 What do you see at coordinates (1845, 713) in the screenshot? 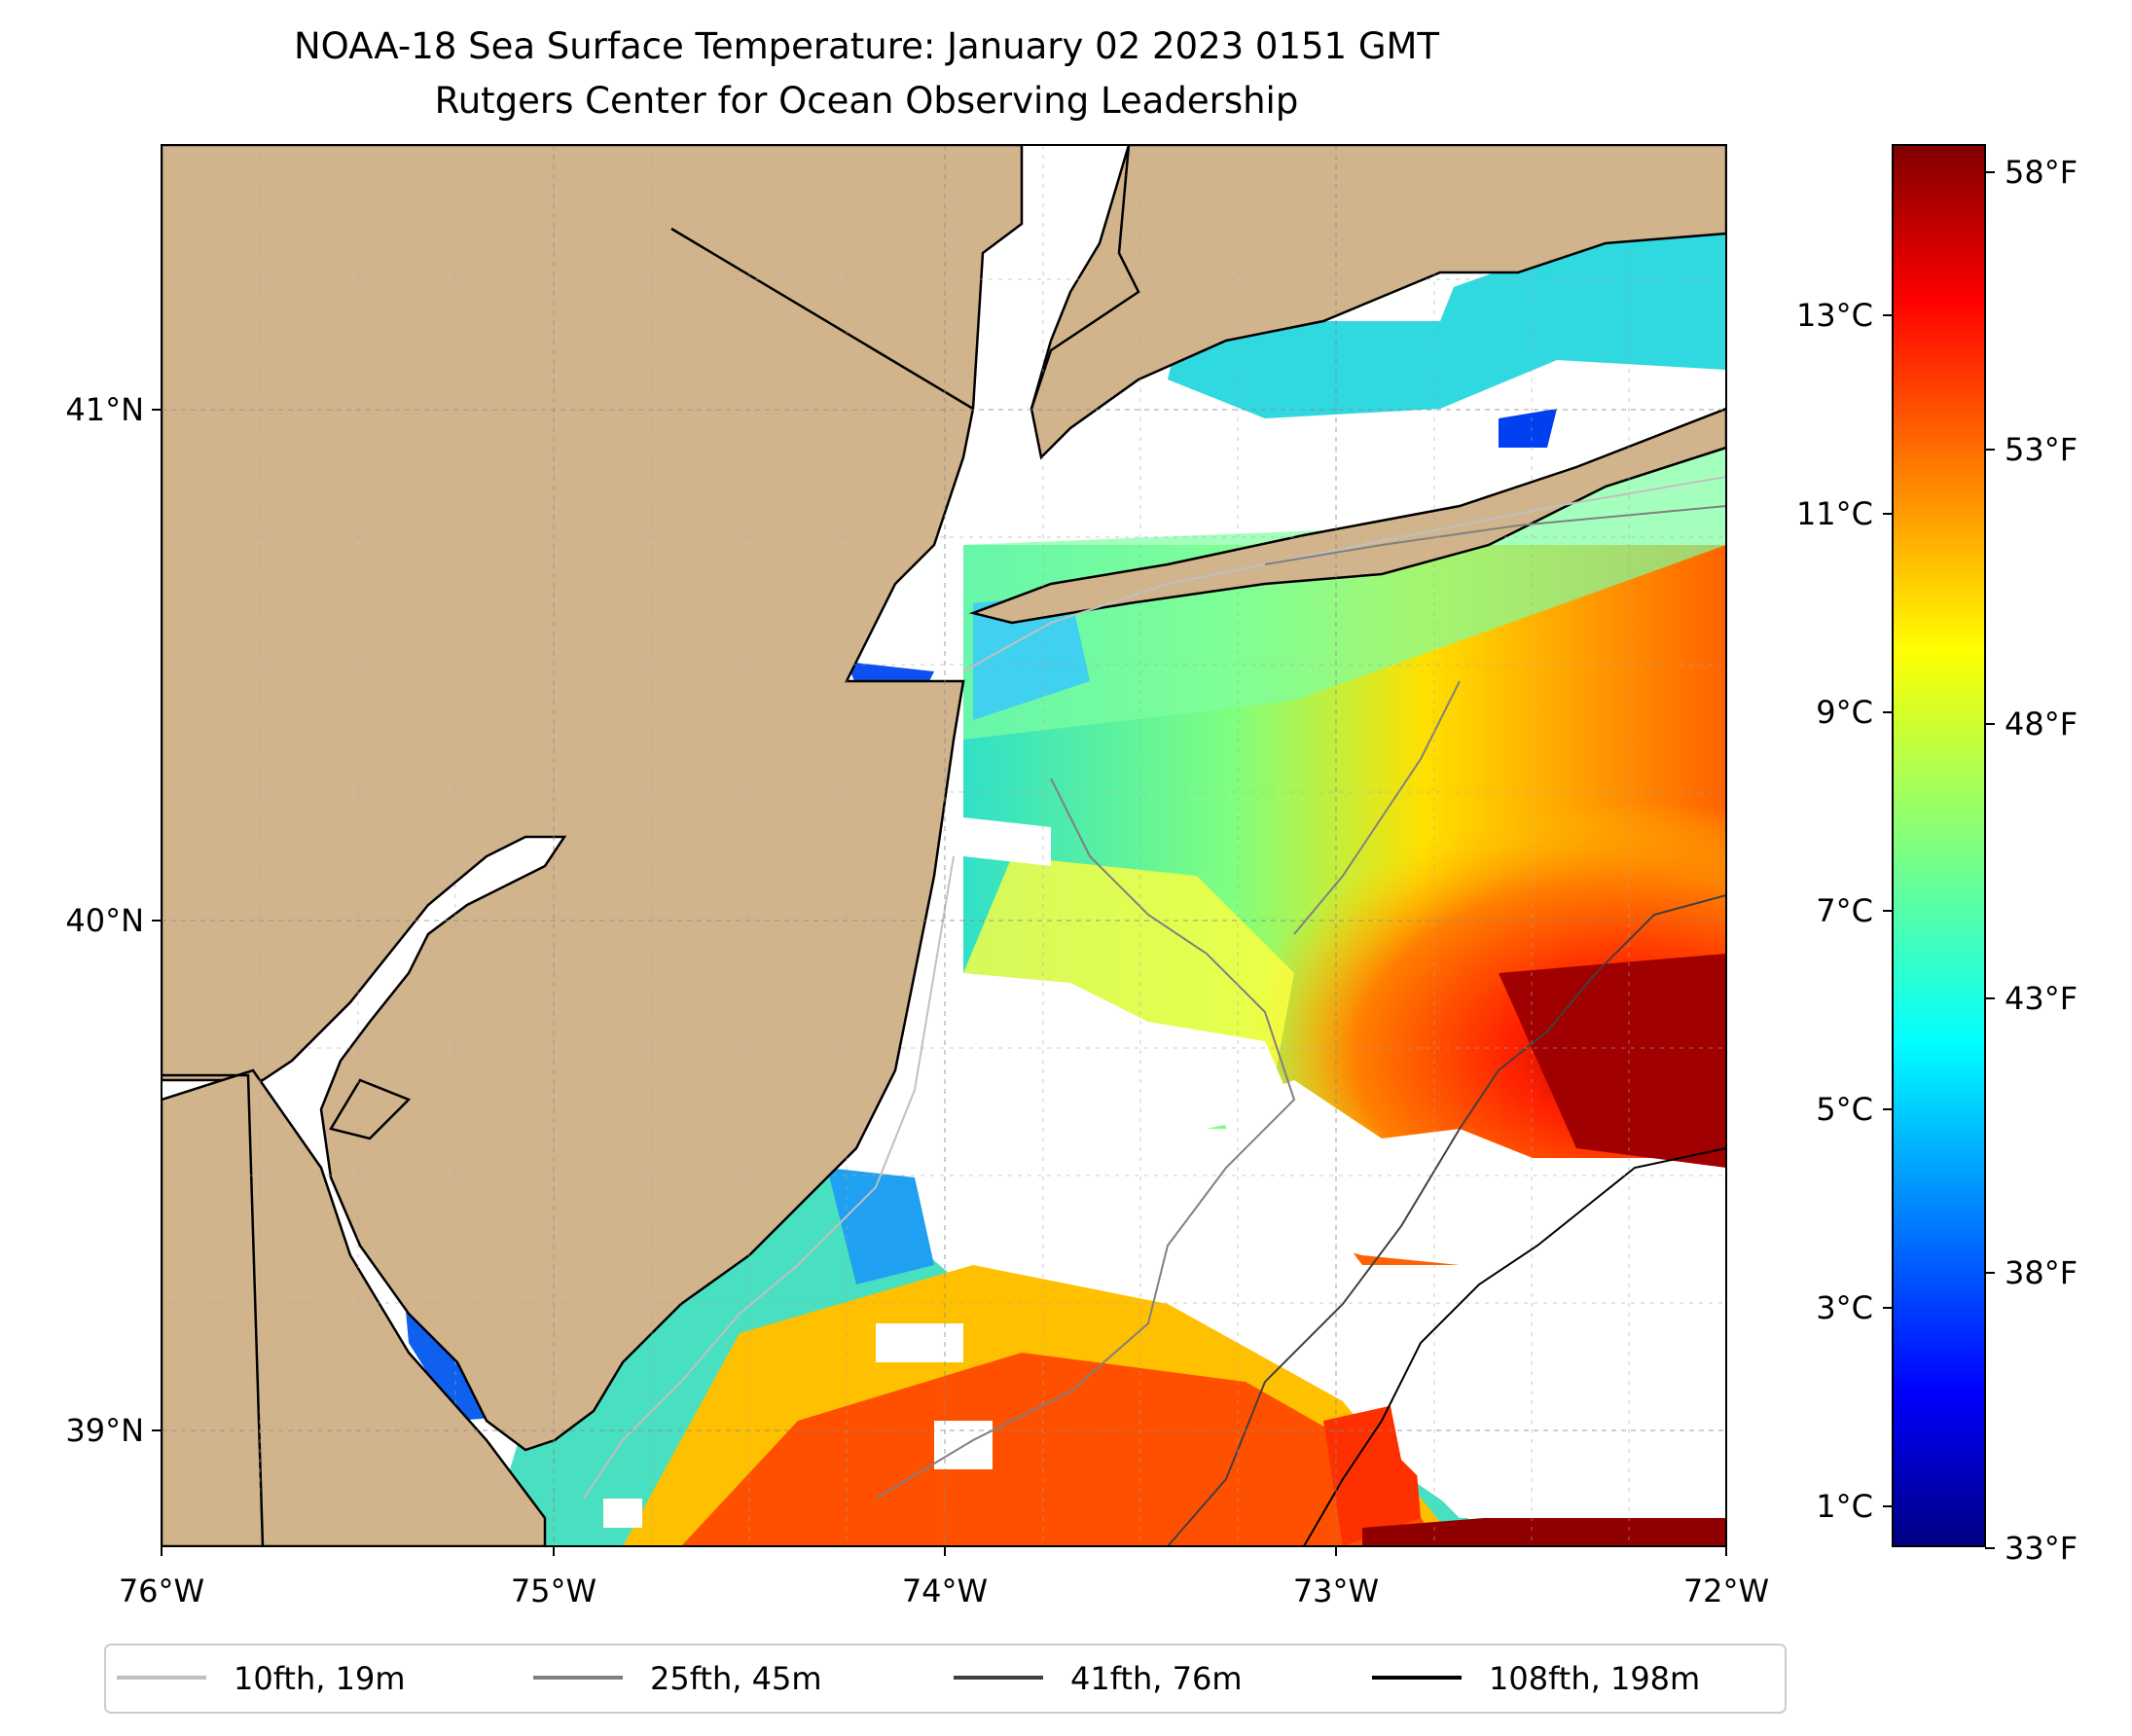
I see `colorbar-label-9c: 9°C` at bounding box center [1845, 713].